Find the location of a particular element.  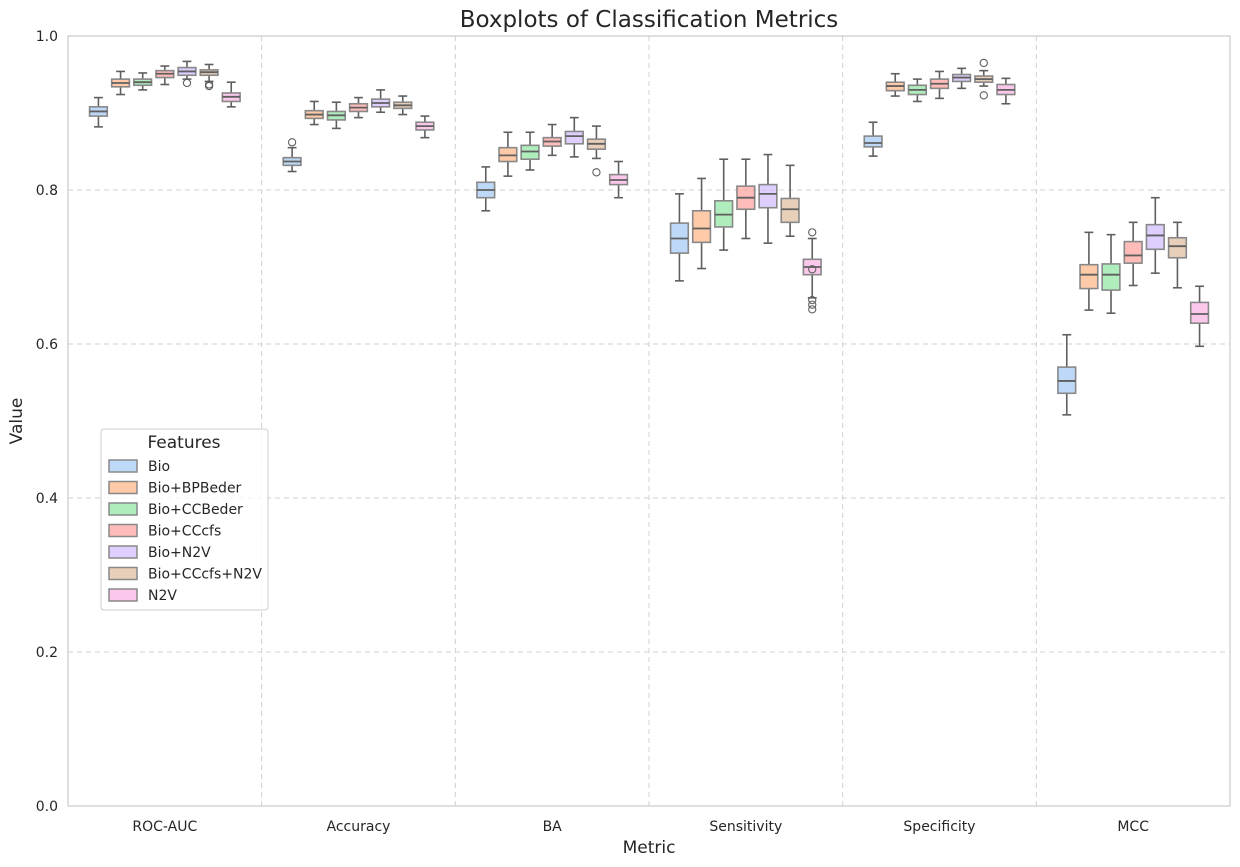

y-axis-label: Value is located at coordinates (17, 421).